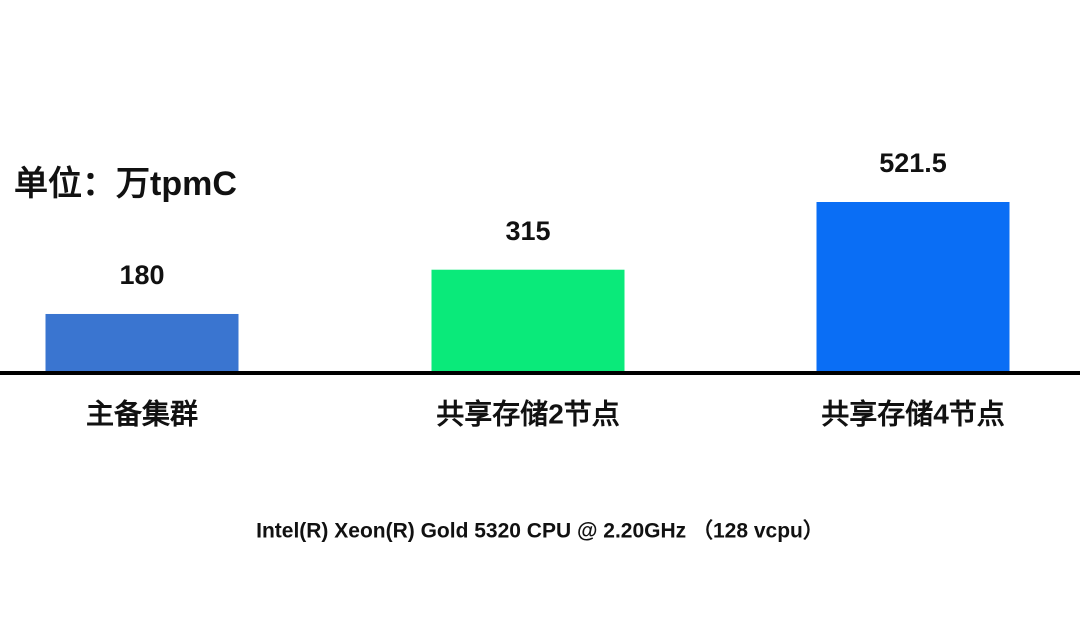 Image resolution: width=1080 pixels, height=634 pixels. Describe the element at coordinates (142, 413) in the screenshot. I see `category-label: 主备集群` at that location.